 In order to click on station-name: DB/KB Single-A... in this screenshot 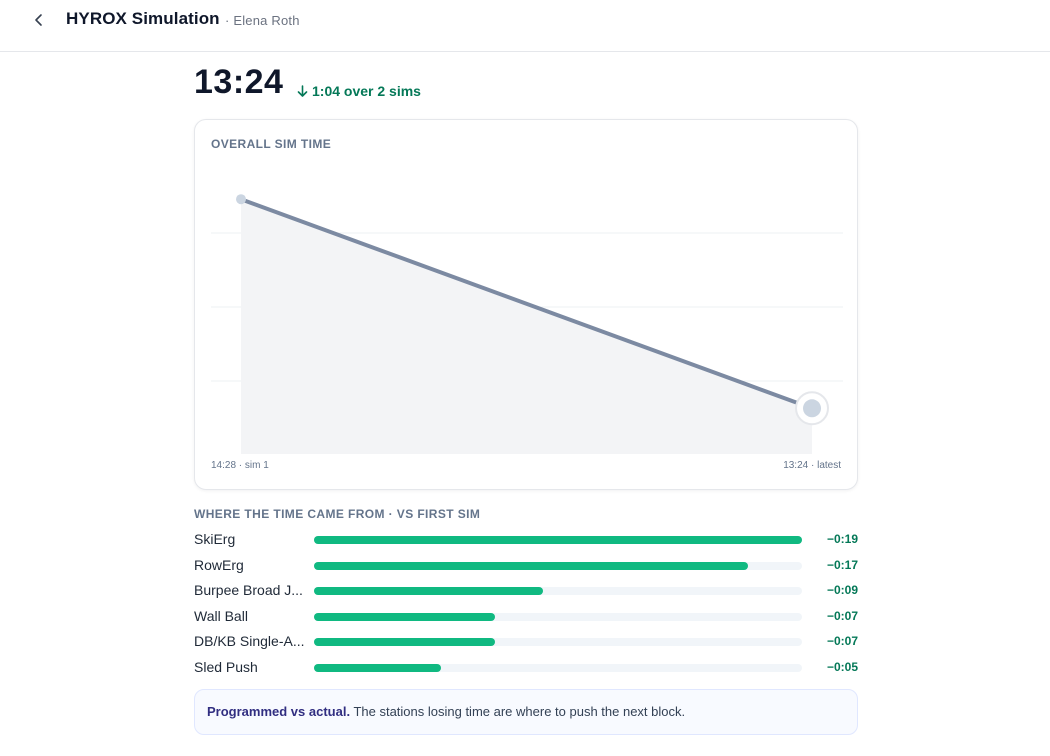, I will do `click(249, 641)`.